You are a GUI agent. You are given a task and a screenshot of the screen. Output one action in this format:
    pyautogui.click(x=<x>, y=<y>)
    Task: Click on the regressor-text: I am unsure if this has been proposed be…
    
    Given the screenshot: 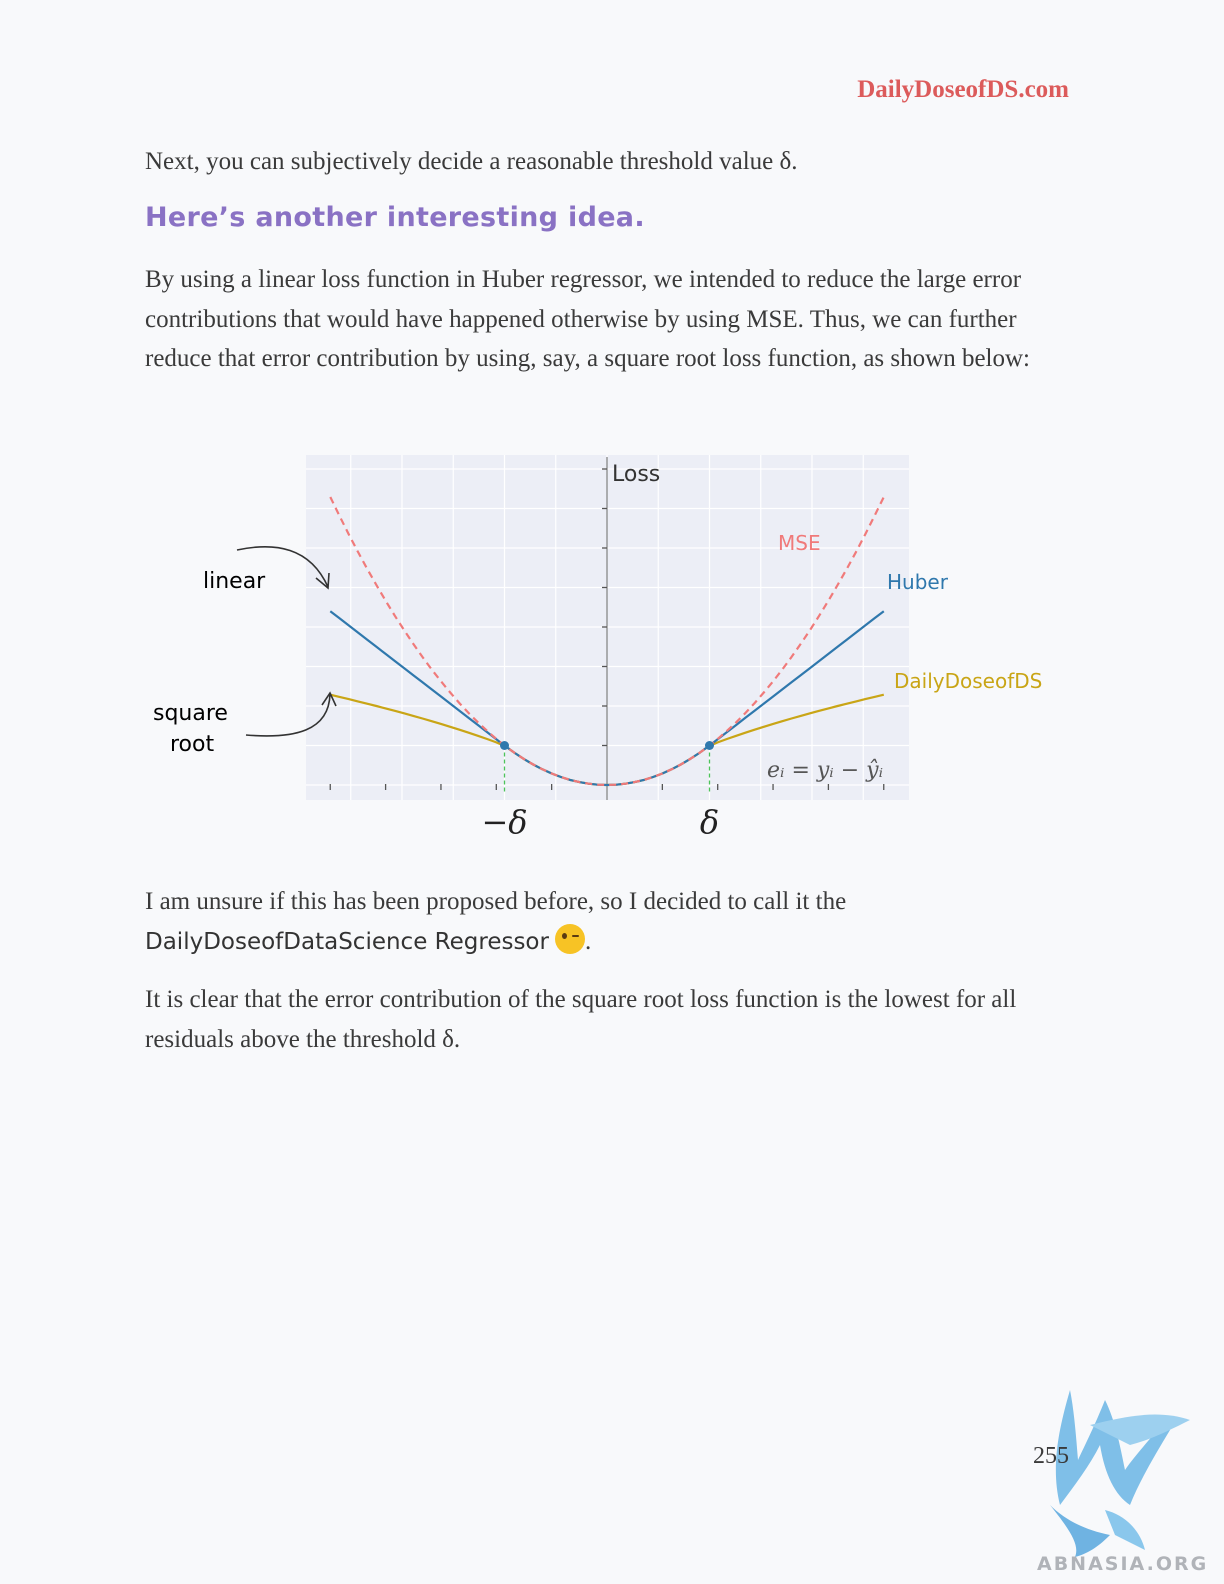 What is the action you would take?
    pyautogui.click(x=496, y=901)
    